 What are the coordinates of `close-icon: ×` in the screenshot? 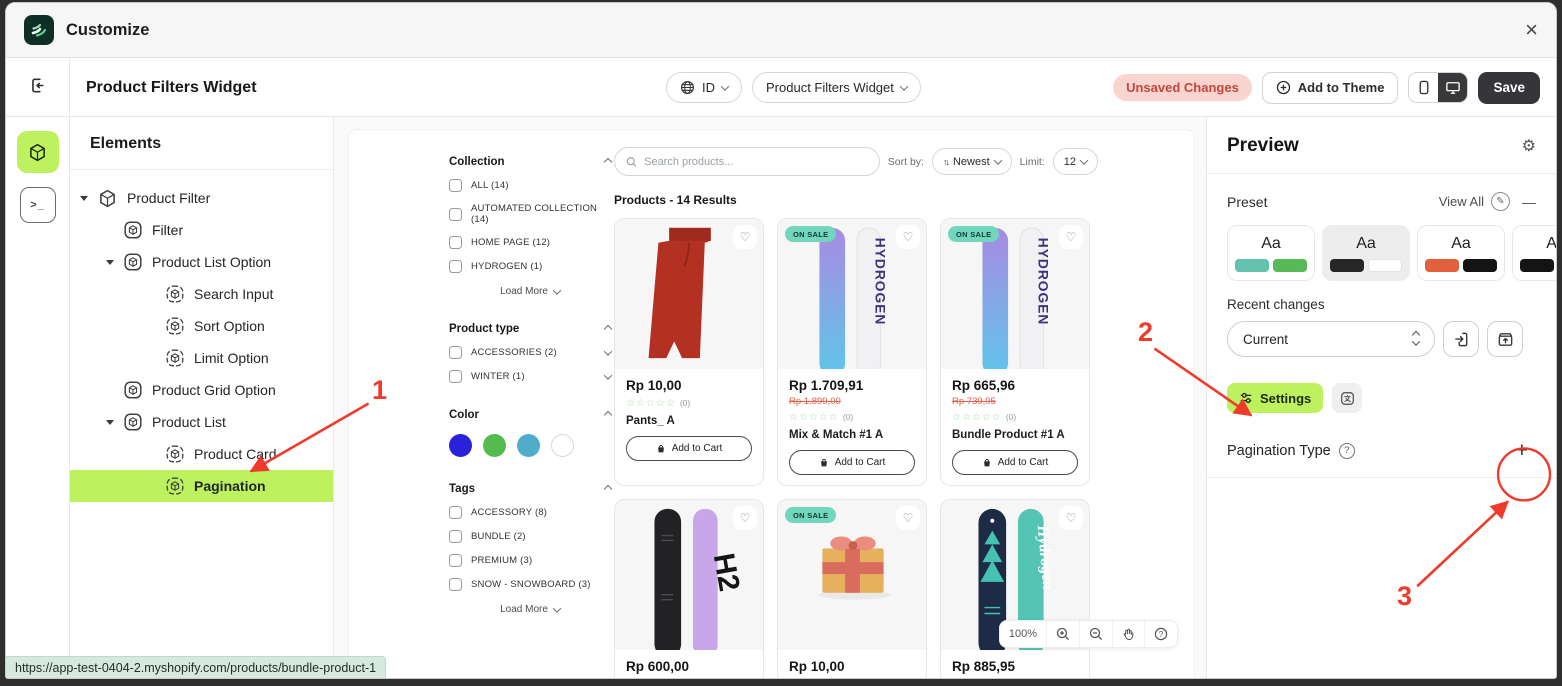 It's located at (1531, 29).